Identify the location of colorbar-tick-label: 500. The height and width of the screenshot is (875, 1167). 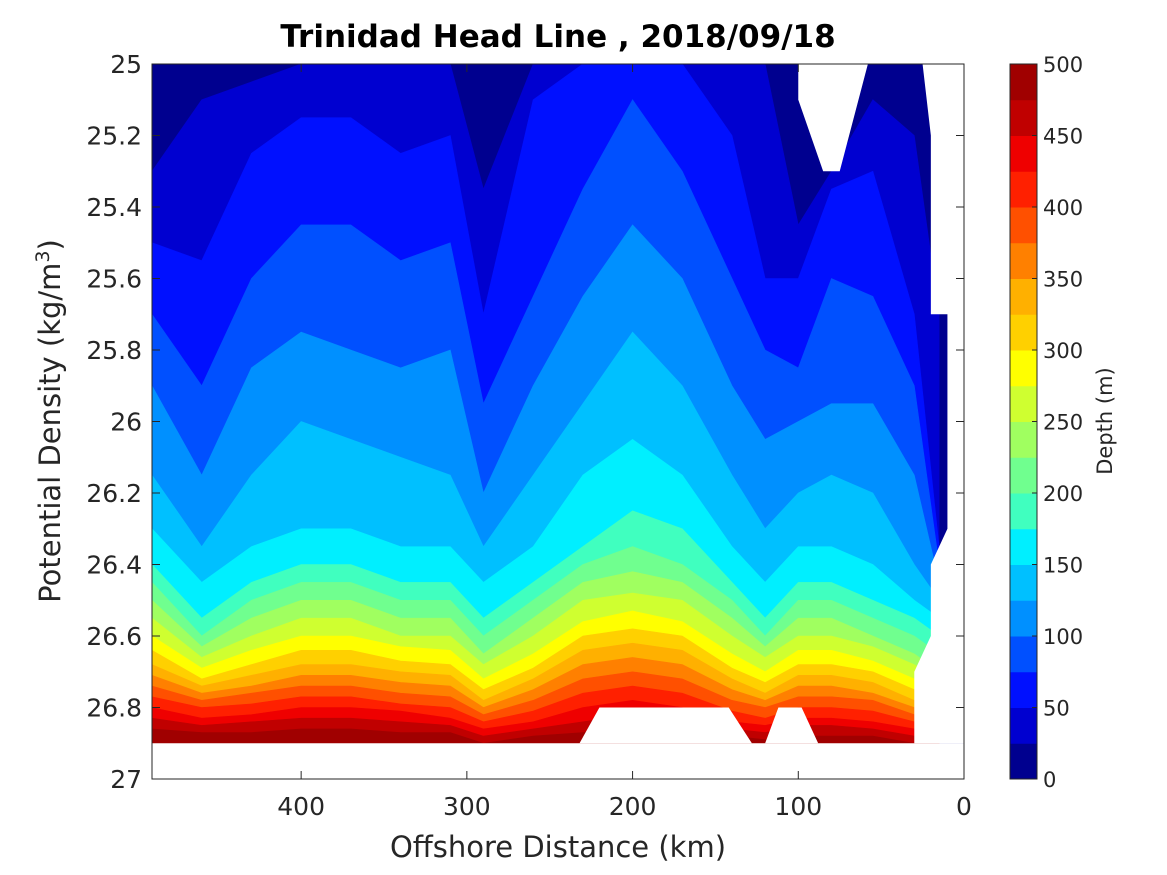
(1063, 65).